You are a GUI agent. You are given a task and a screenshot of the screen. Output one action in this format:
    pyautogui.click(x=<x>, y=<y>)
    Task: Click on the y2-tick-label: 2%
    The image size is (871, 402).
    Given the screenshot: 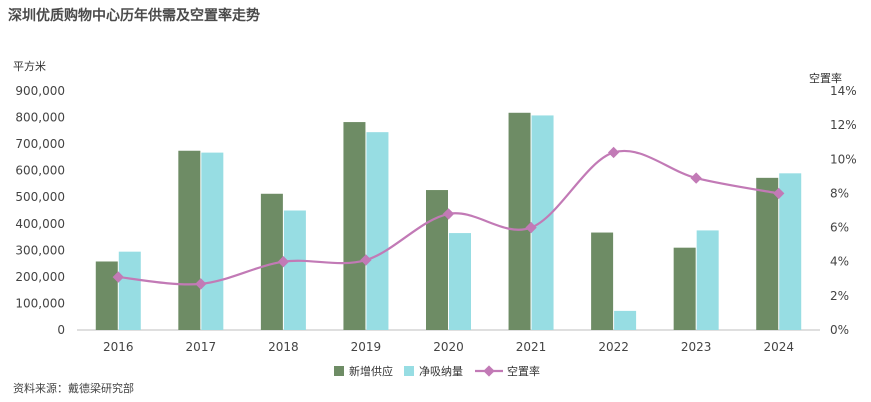 What is the action you would take?
    pyautogui.click(x=839, y=296)
    